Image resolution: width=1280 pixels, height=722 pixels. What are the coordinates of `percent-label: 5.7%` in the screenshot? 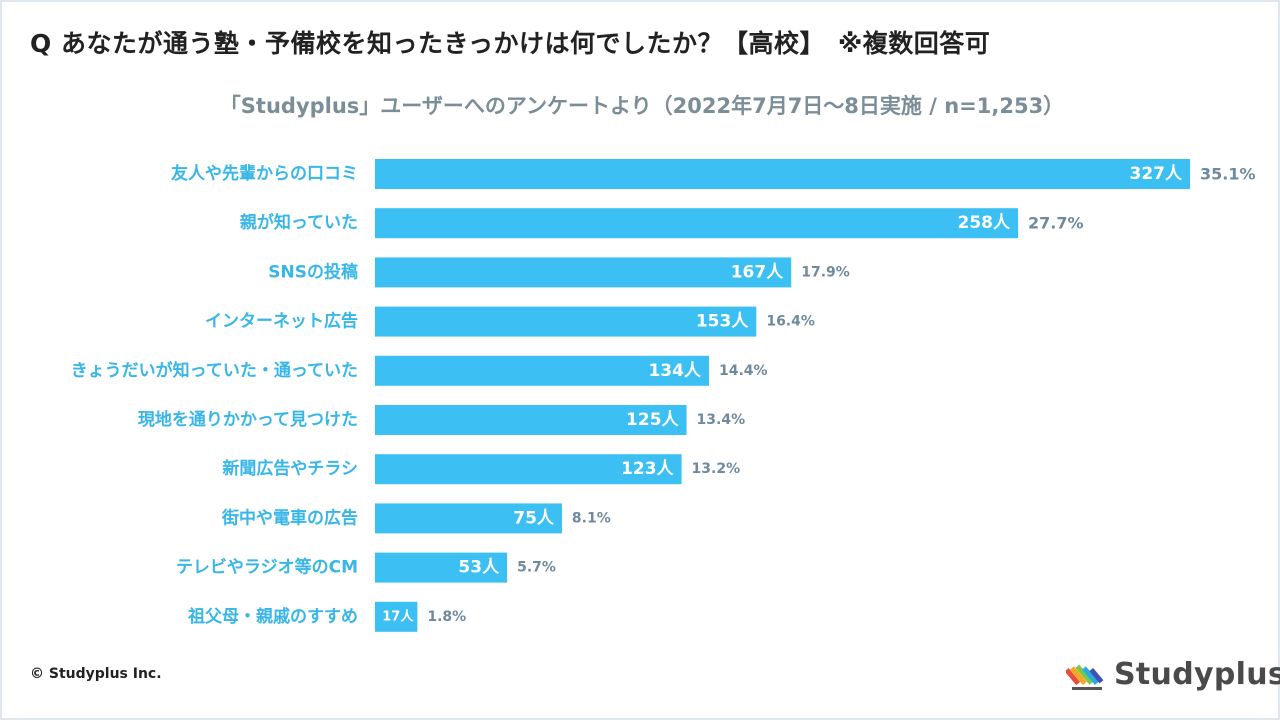 It's located at (536, 568).